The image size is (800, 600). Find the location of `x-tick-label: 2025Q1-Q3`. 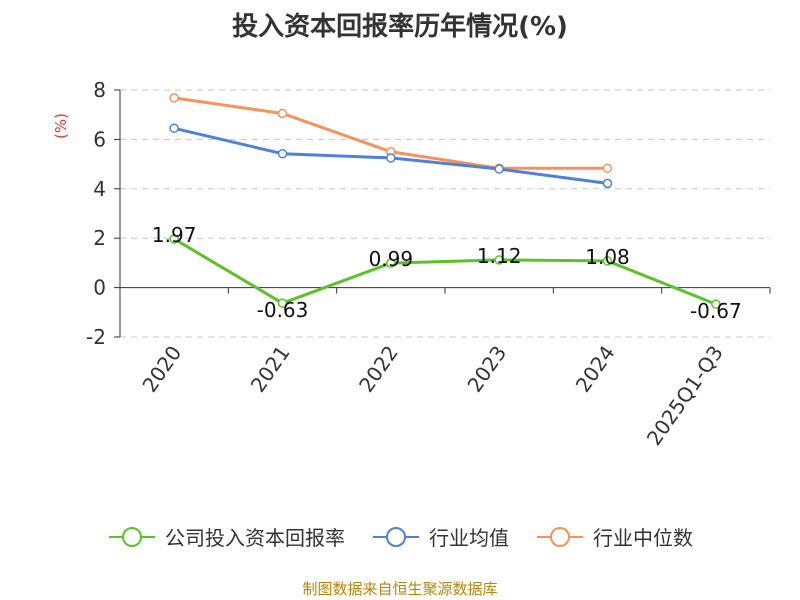

x-tick-label: 2025Q1-Q3 is located at coordinates (685, 395).